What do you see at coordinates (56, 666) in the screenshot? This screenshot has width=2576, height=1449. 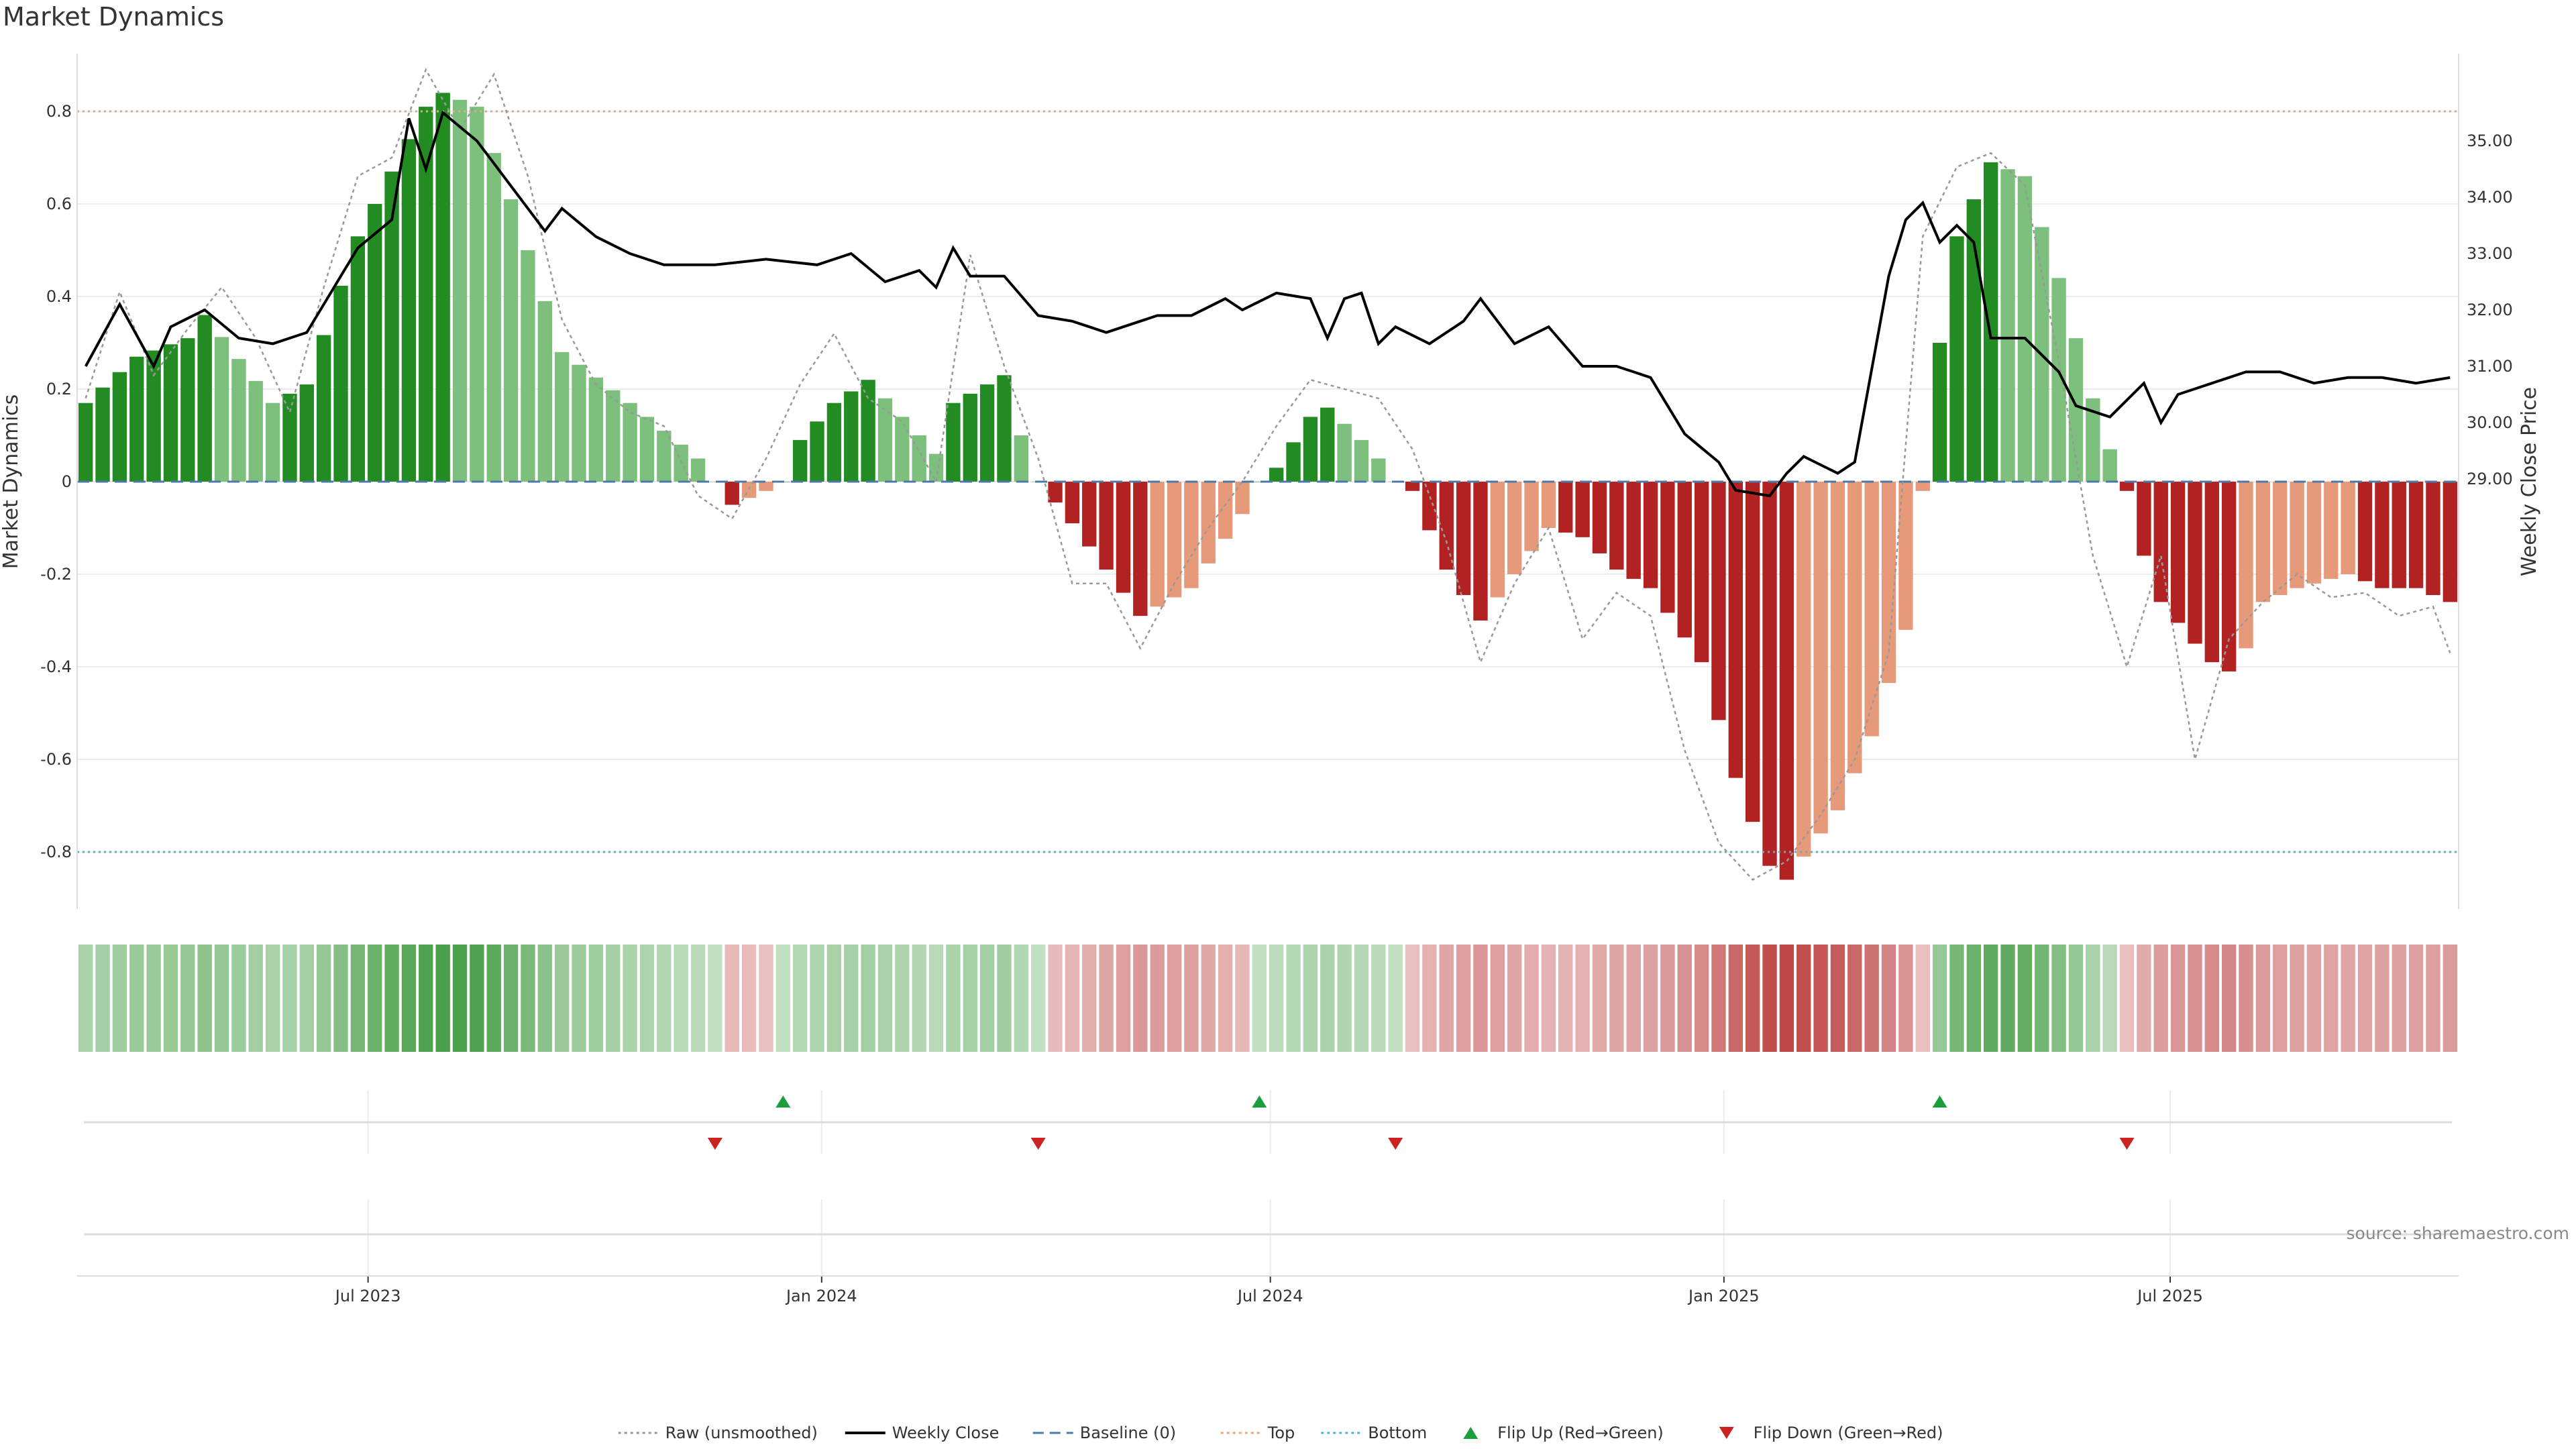 I see `y-tick-label: -0.4` at bounding box center [56, 666].